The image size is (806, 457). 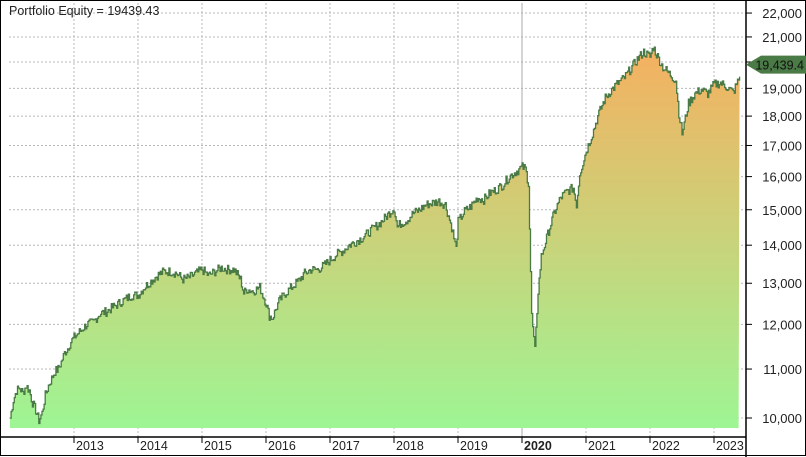 I want to click on y-tick-label: 12,000, so click(x=782, y=324).